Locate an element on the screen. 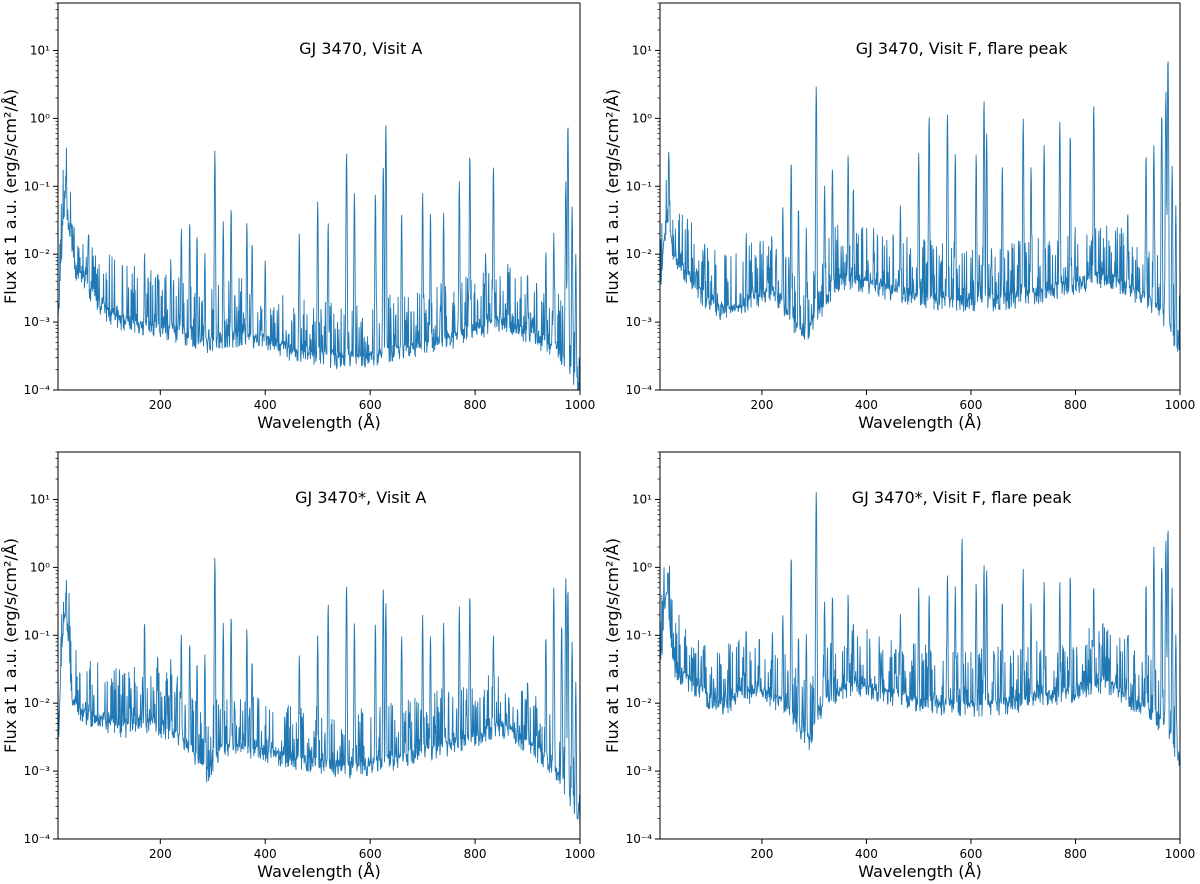 The width and height of the screenshot is (1200, 884). panel-title: GJ 3470*, Visit A is located at coordinates (360, 497).